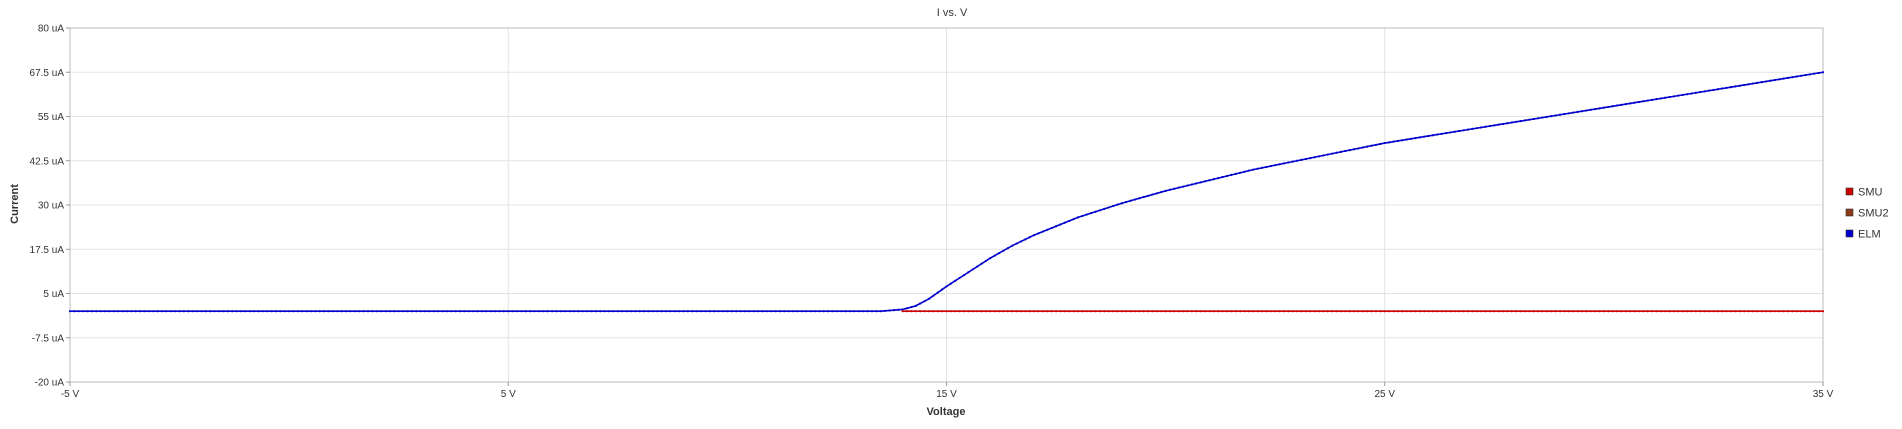  Describe the element at coordinates (1863, 235) in the screenshot. I see `legend-item-elm: ELM` at that location.